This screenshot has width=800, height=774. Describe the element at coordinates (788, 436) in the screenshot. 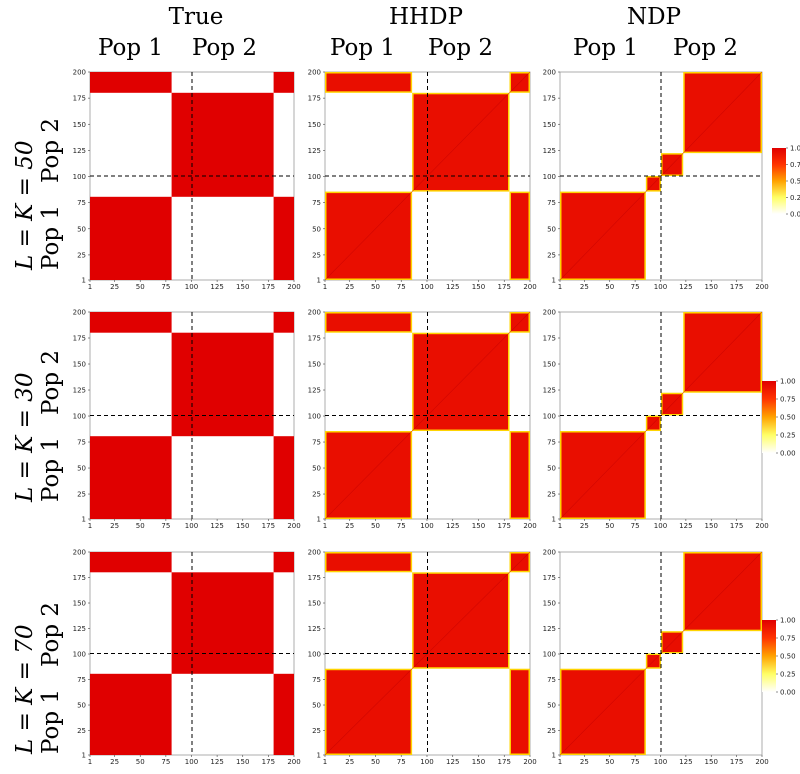

I see `legend-tick-label: 0.25` at that location.